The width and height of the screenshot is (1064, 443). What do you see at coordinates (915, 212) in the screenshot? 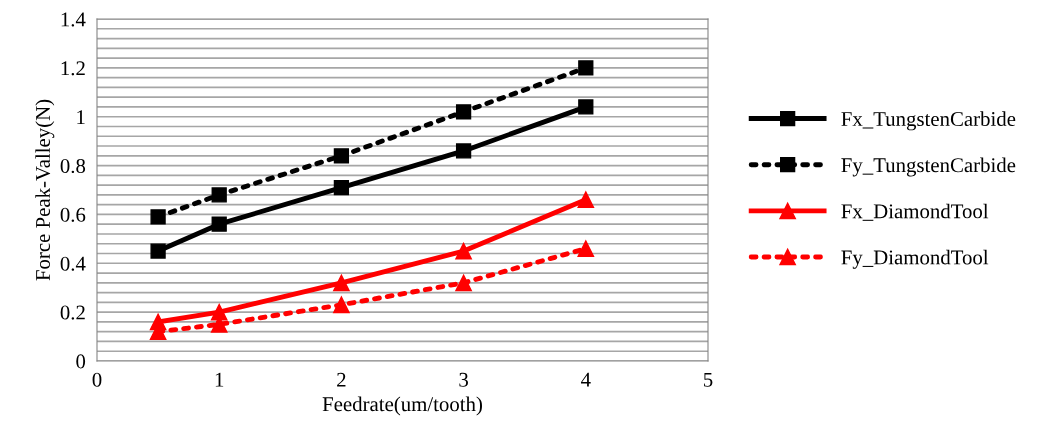
I see `legend-label: Fx_DiamondTool` at bounding box center [915, 212].